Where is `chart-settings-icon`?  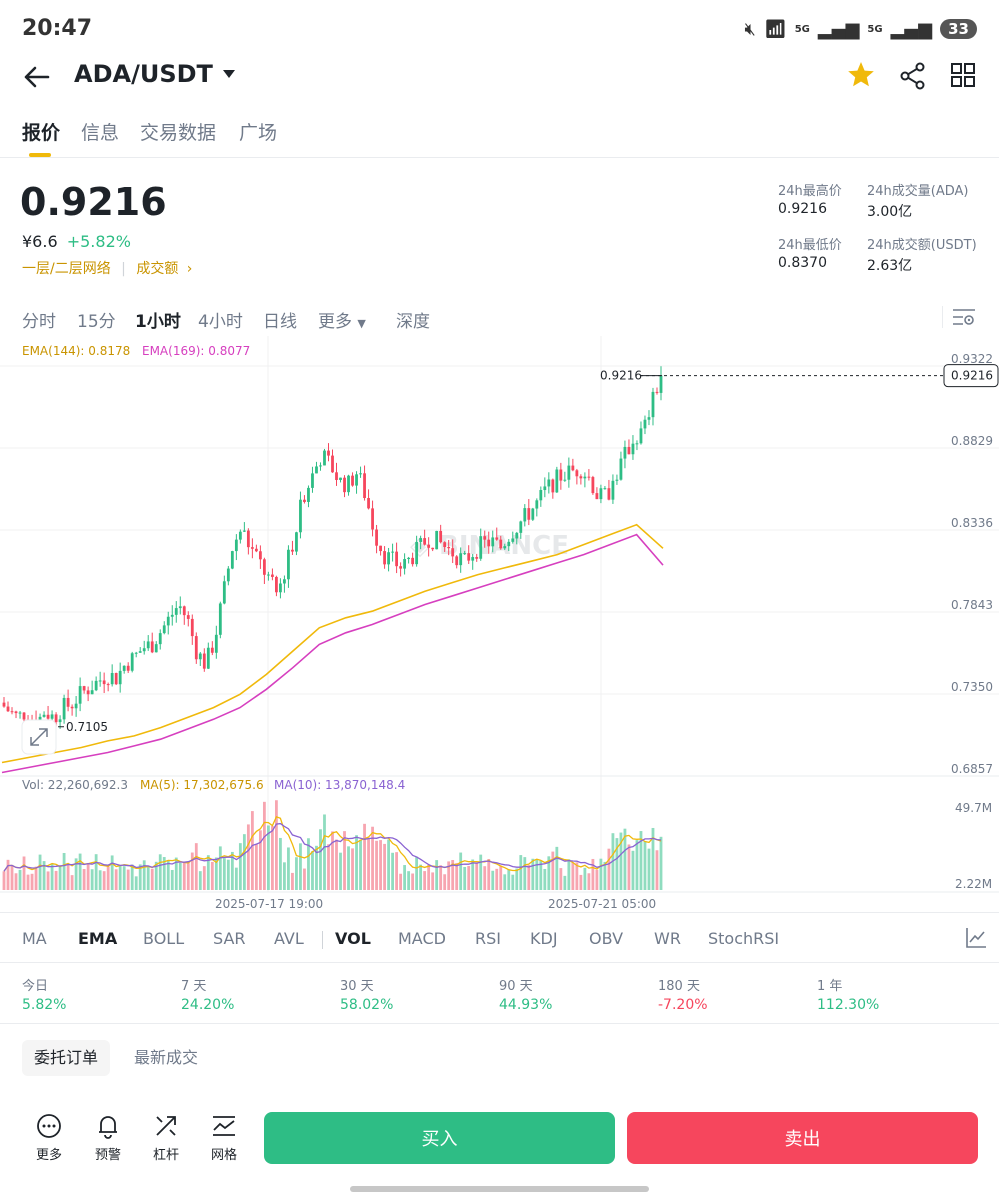
chart-settings-icon is located at coordinates (964, 317).